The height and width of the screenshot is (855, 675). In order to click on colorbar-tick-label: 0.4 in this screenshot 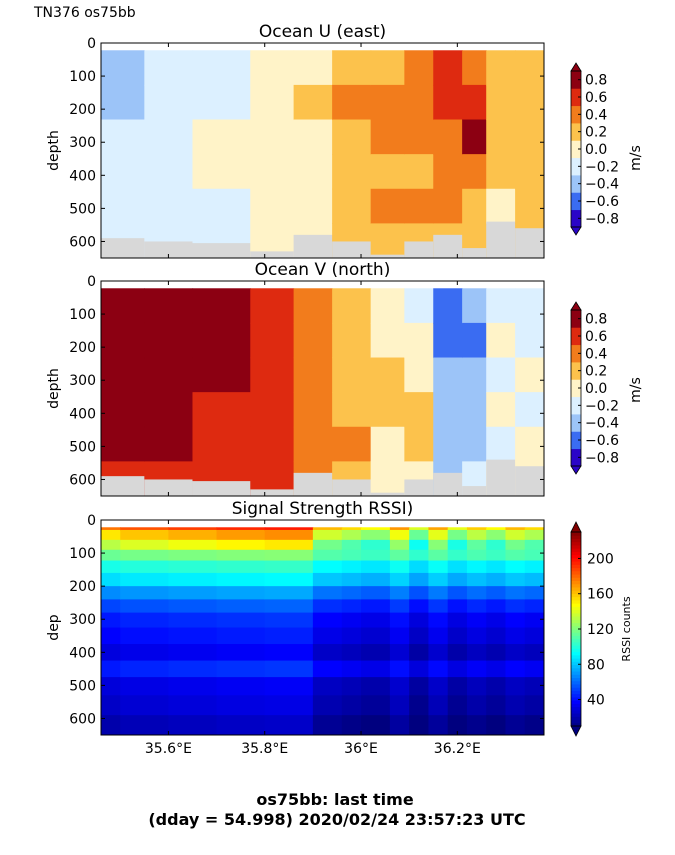, I will do `click(596, 115)`.